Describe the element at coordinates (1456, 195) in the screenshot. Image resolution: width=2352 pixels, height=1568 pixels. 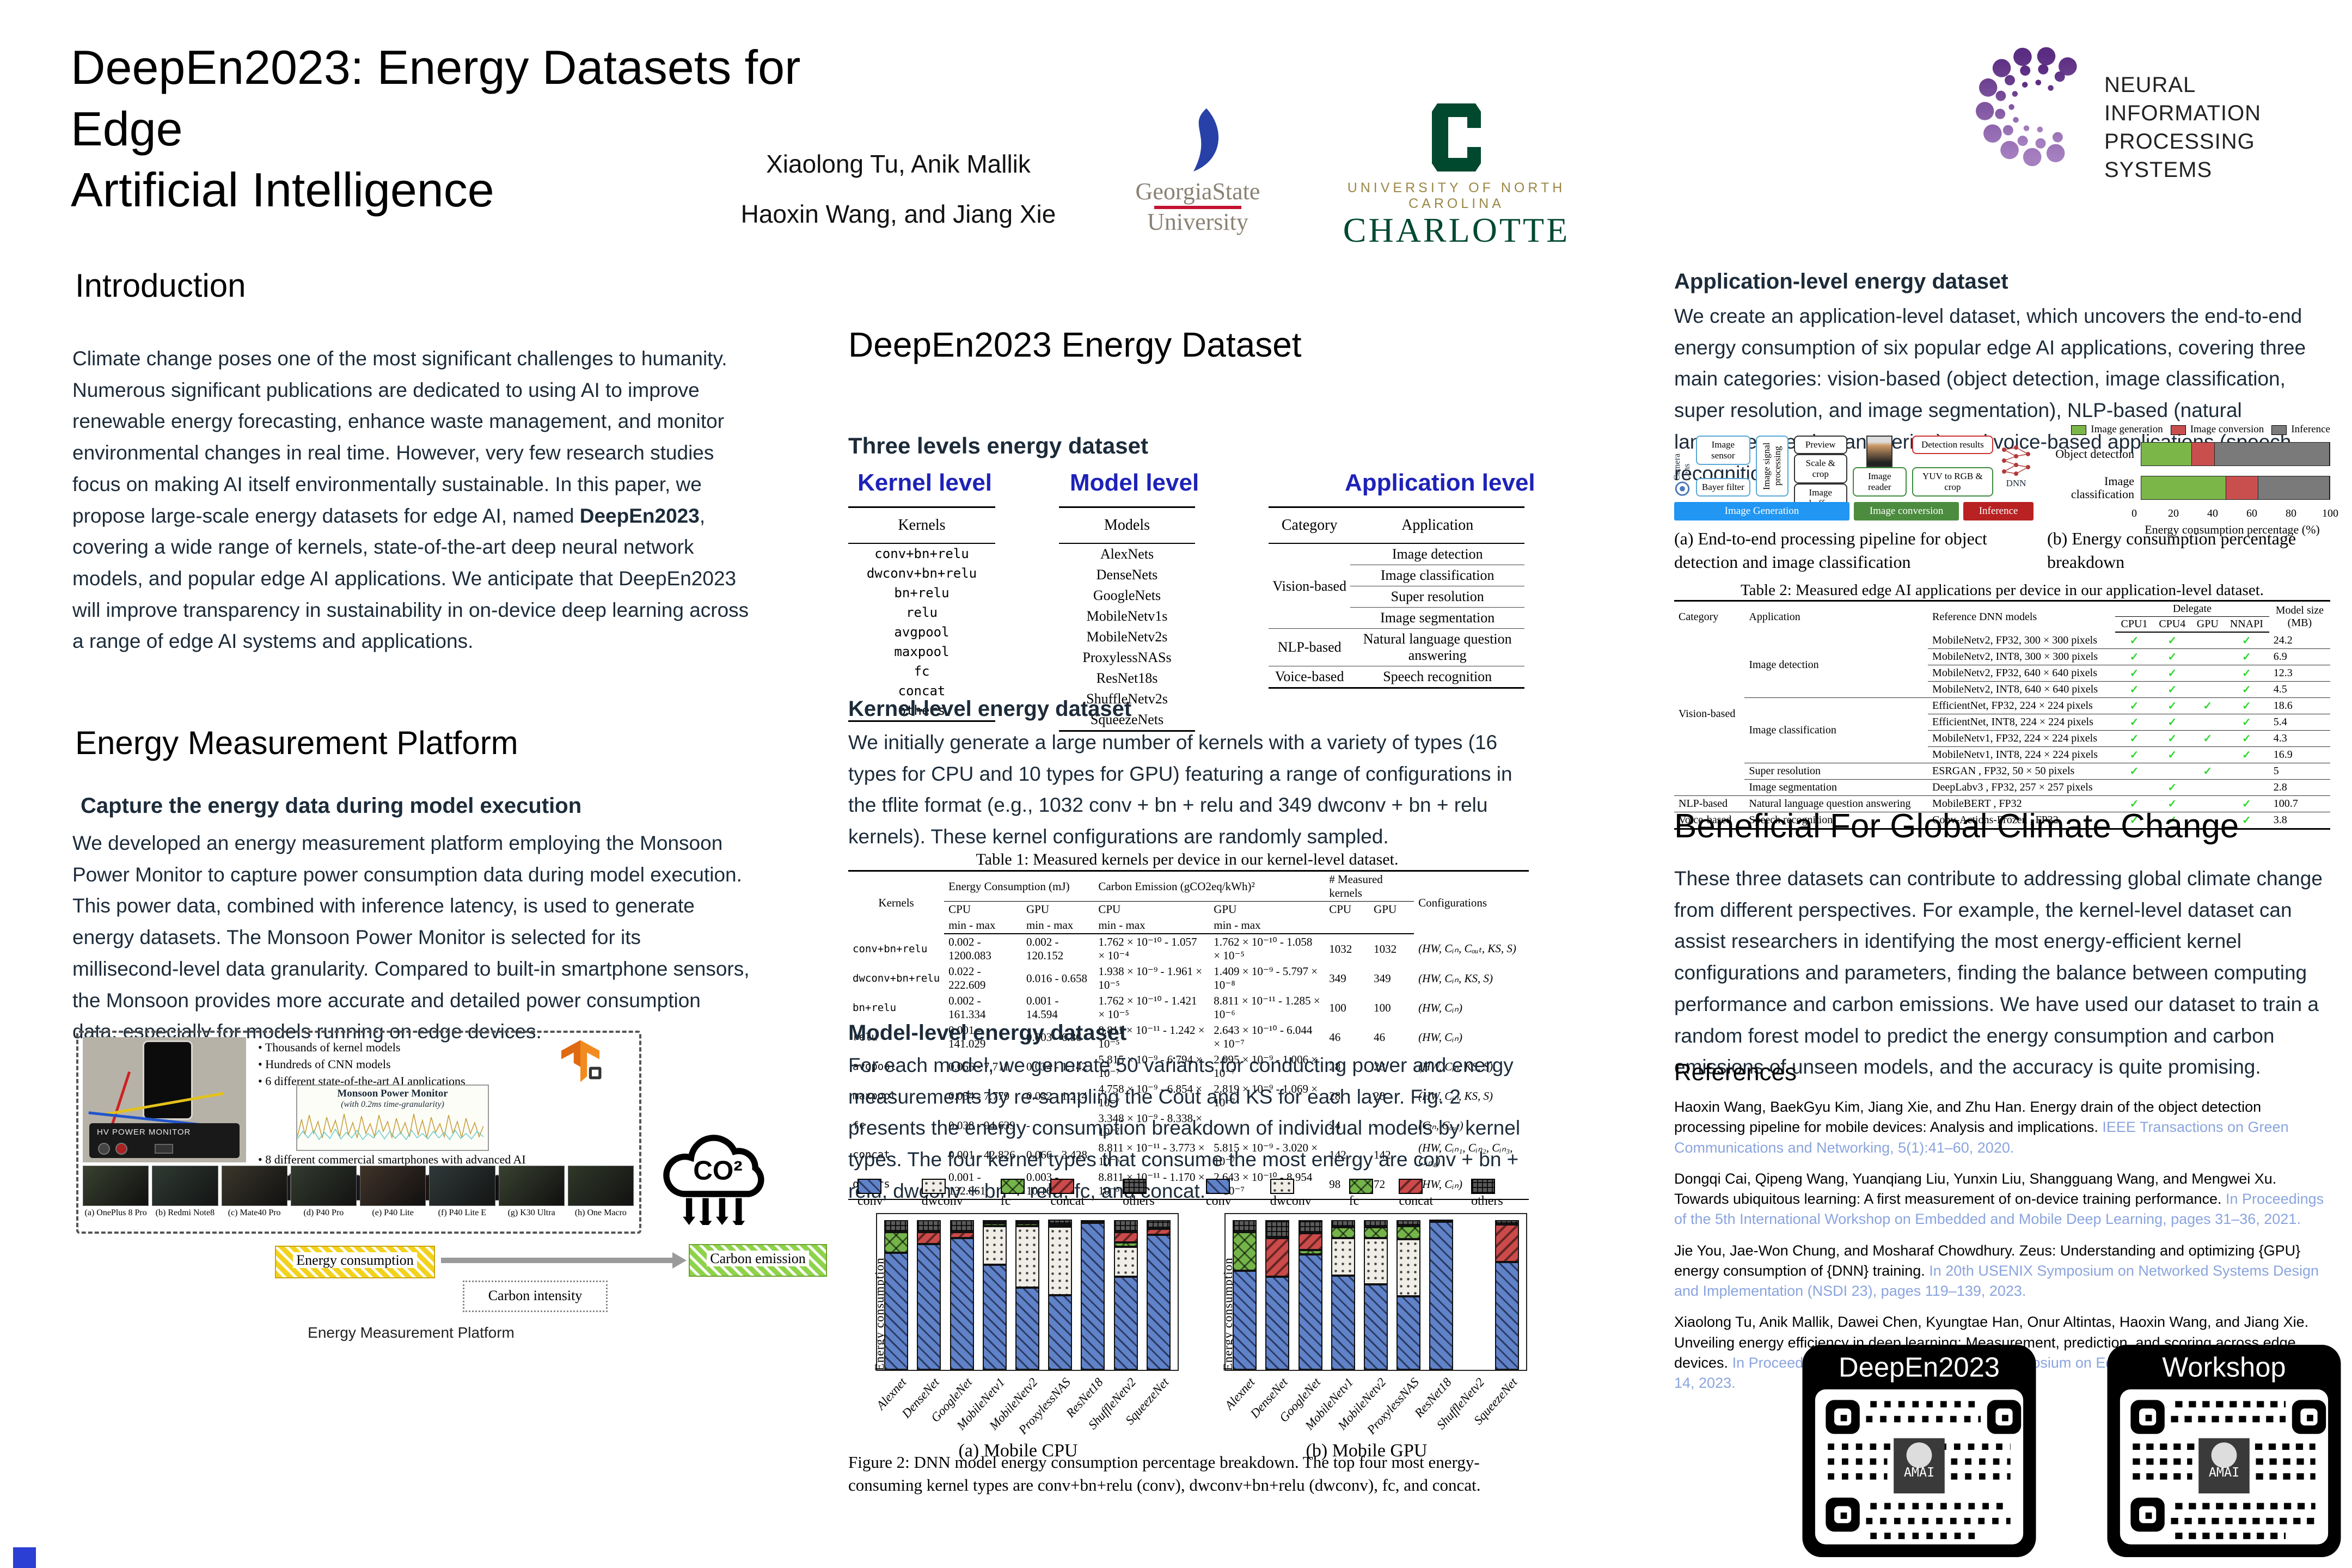
I see `charlotte-line1: UNIVERSITY OF NORTH CAROLINA` at that location.